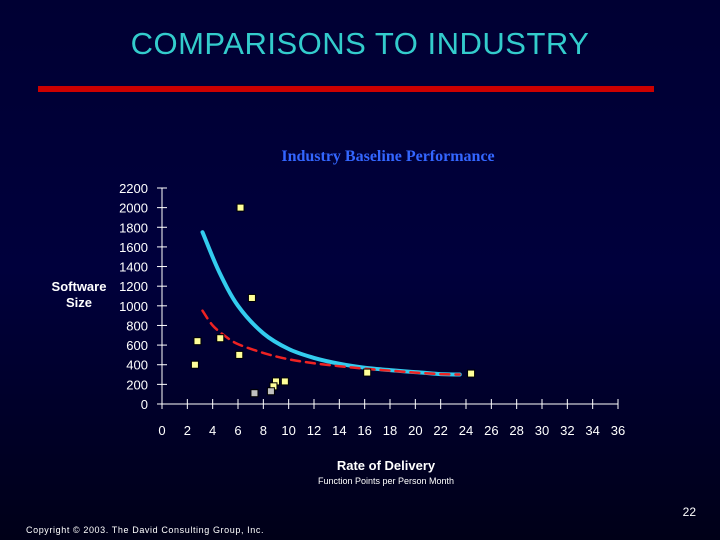 Image resolution: width=720 pixels, height=540 pixels. Describe the element at coordinates (137, 325) in the screenshot. I see `y-tick-label: 800` at that location.